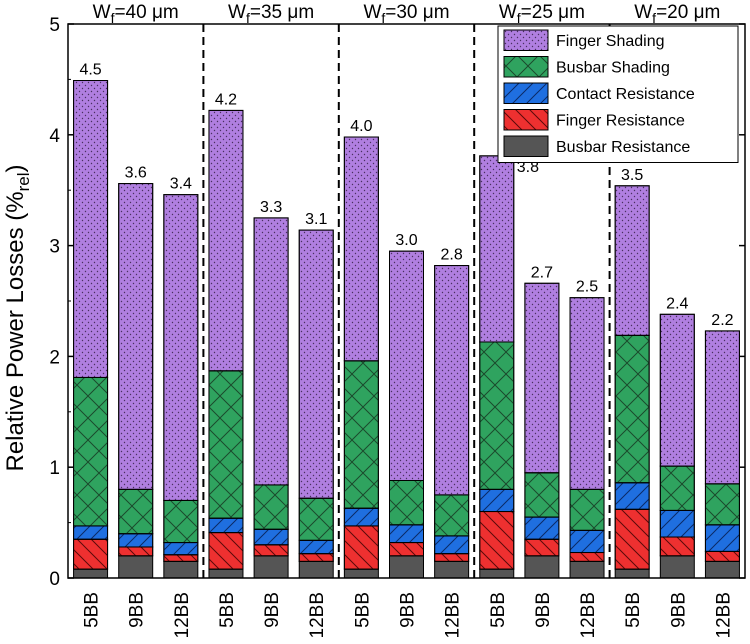  What do you see at coordinates (528, 167) in the screenshot?
I see `bar-total-label: 3.8` at bounding box center [528, 167].